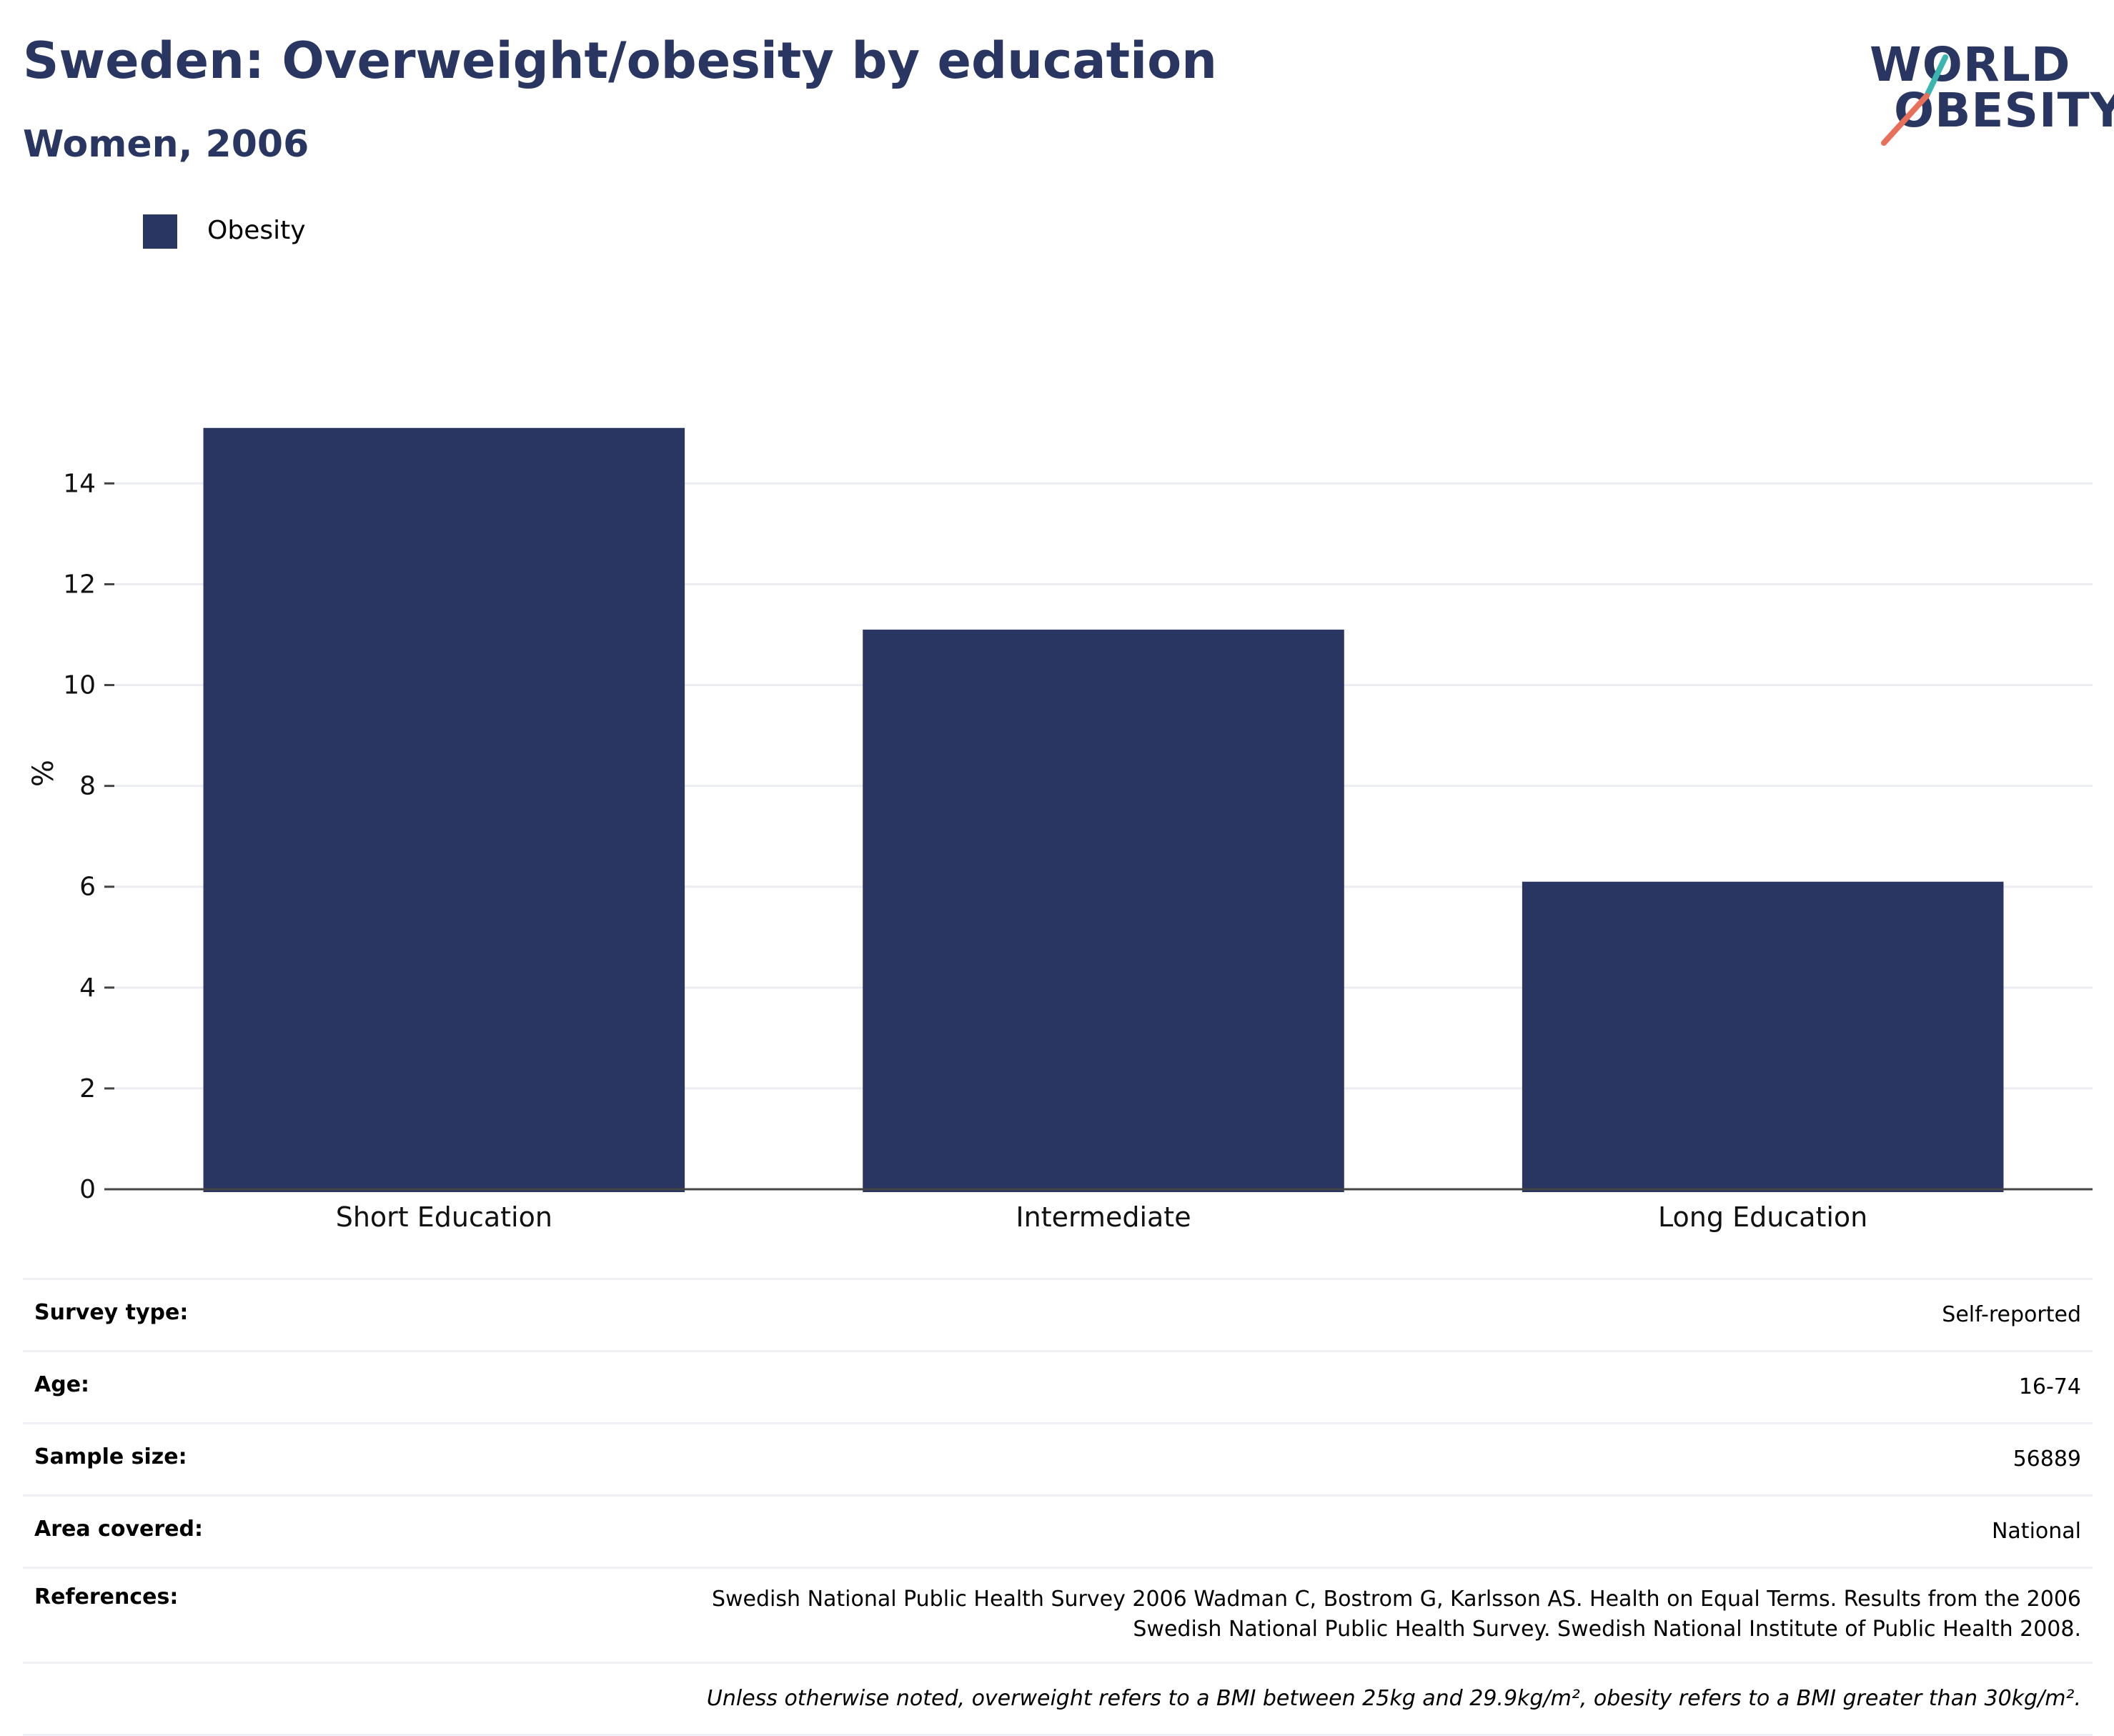  Describe the element at coordinates (1058, 1460) in the screenshot. I see `info-row-sample-size: Sample size: 56889` at that location.